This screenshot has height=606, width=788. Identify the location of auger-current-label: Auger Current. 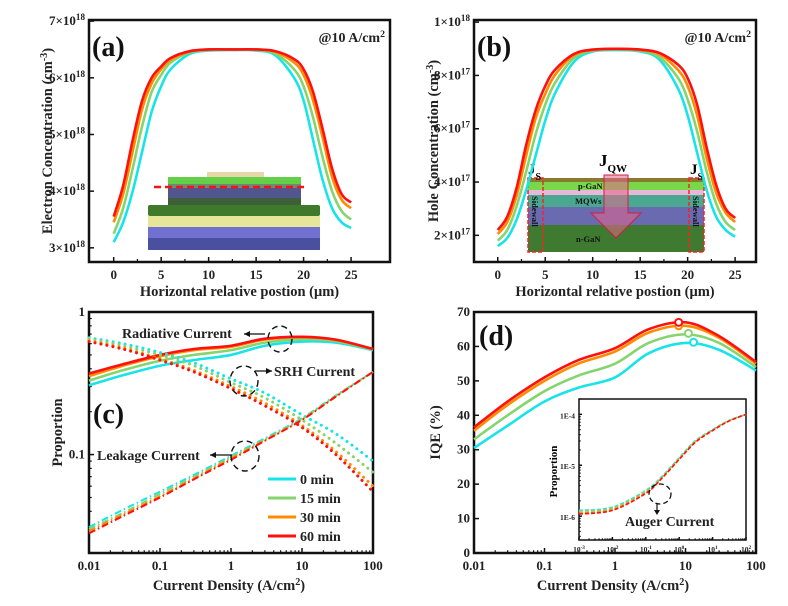
(670, 522).